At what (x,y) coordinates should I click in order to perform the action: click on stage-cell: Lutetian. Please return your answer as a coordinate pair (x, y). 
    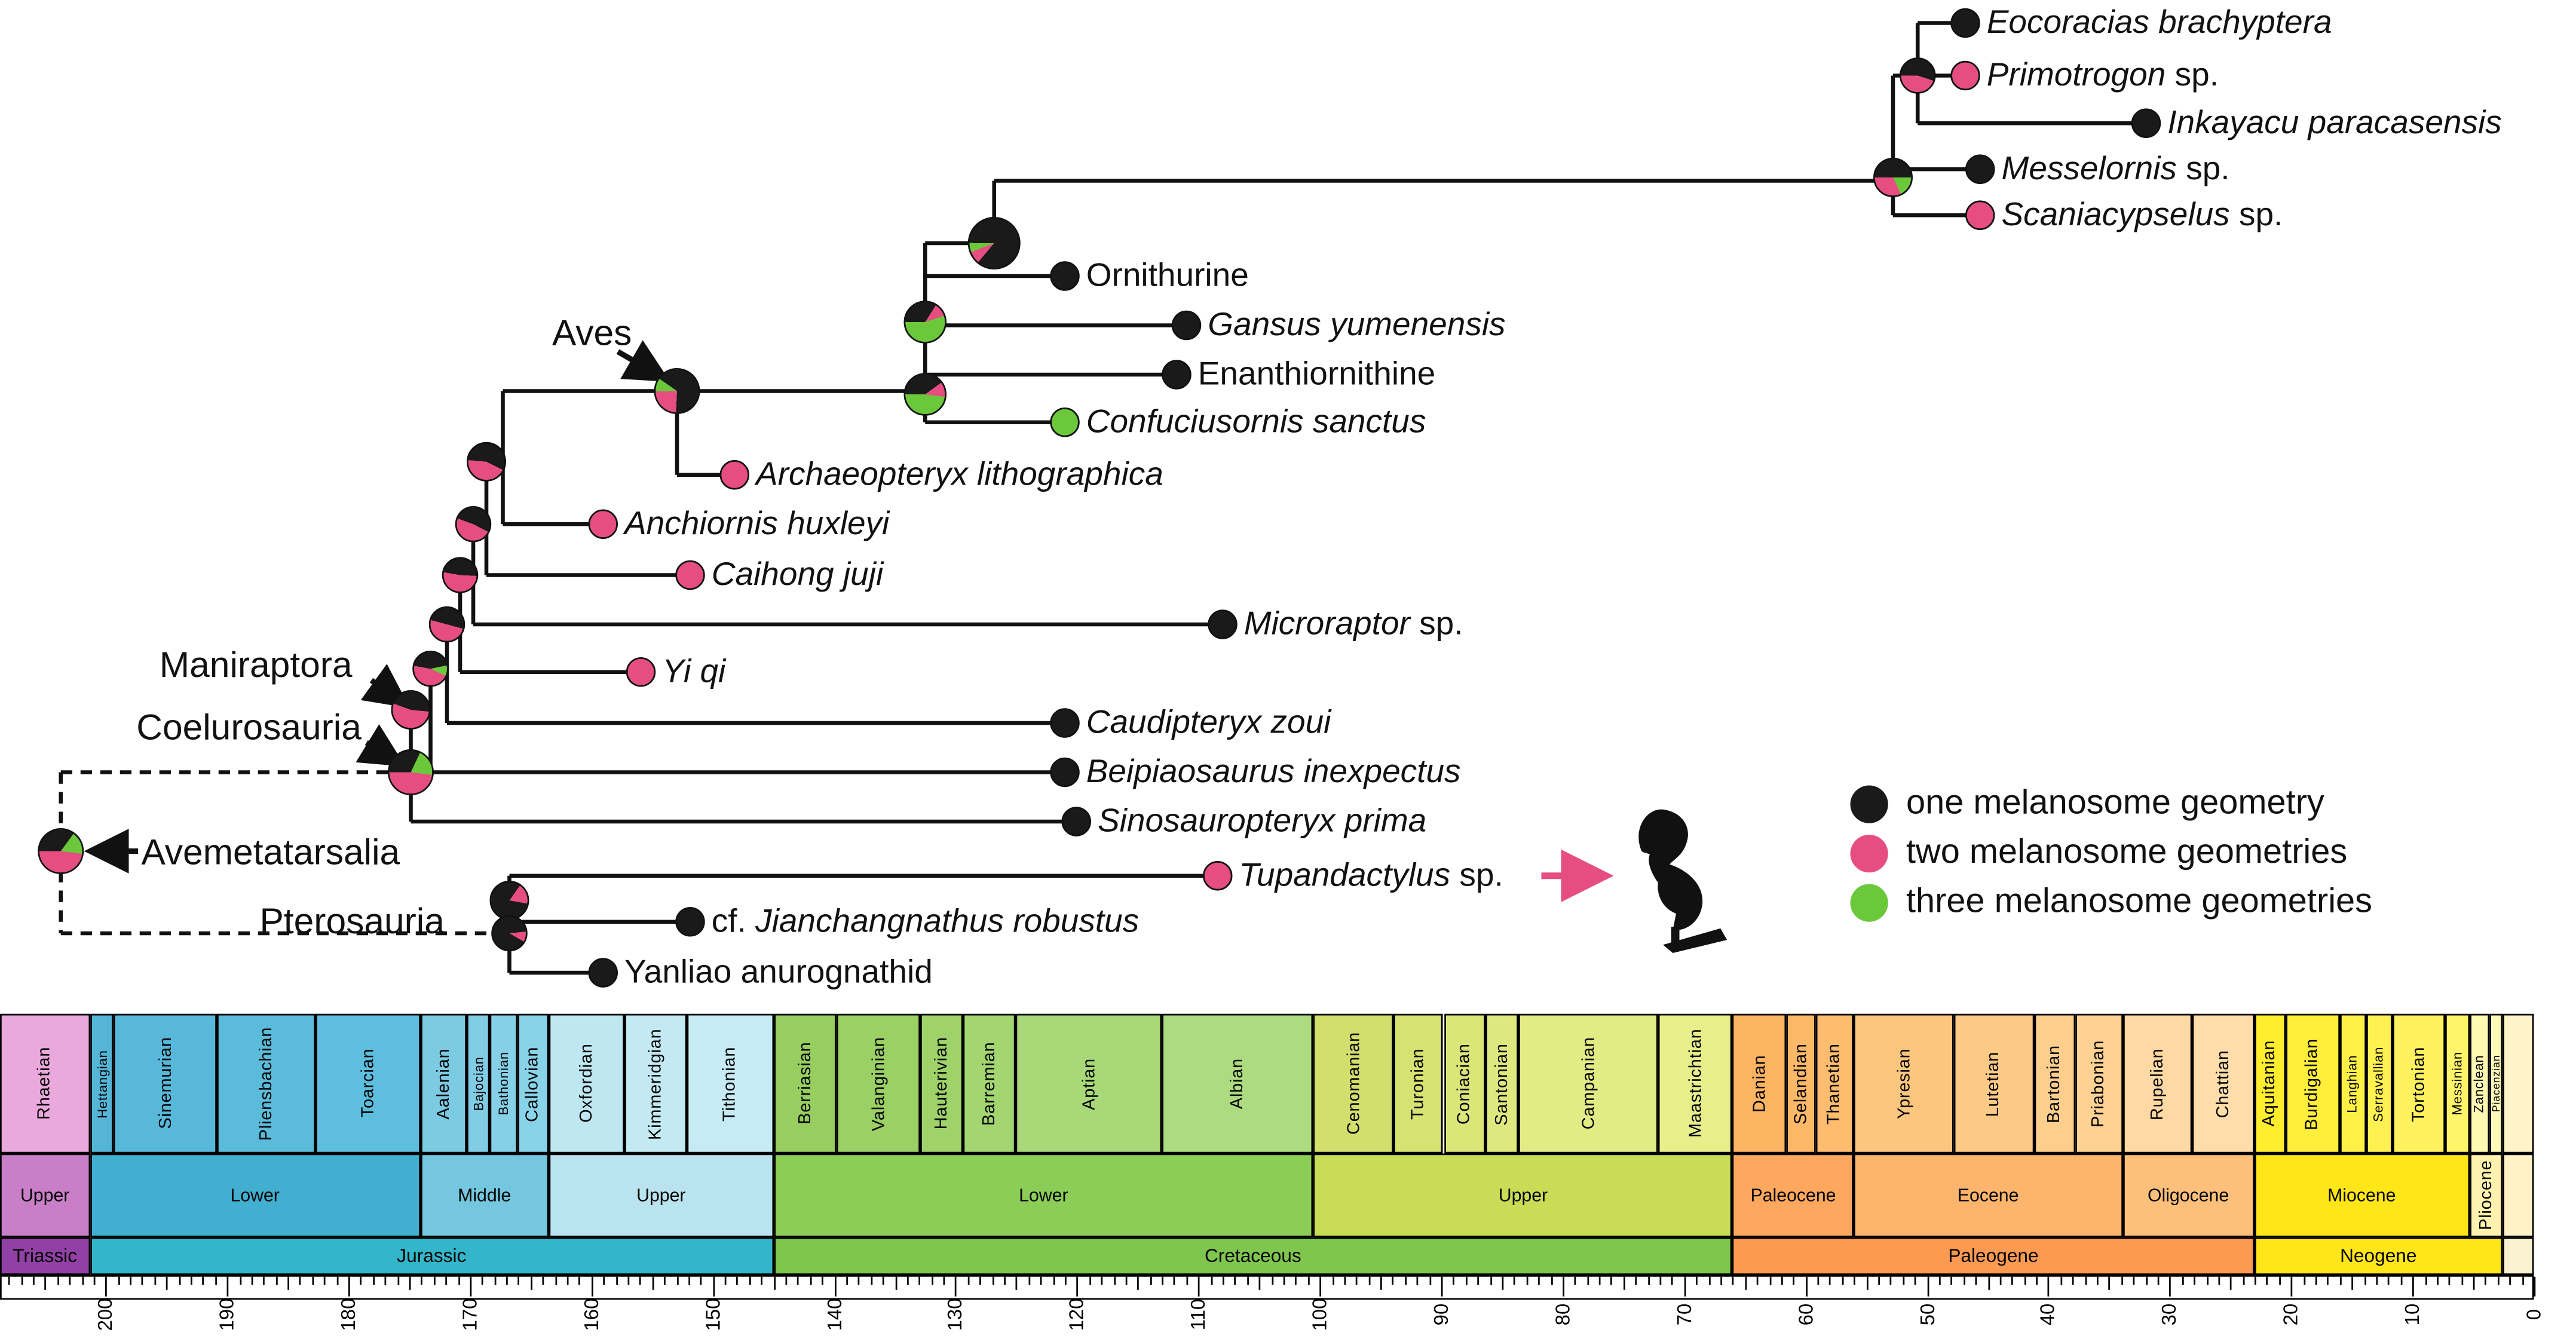
    Looking at the image, I should click on (1994, 1083).